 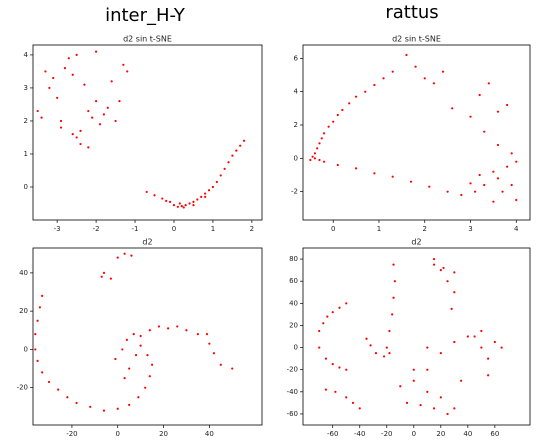 I want to click on x-tick-label: -20, so click(x=71, y=434).